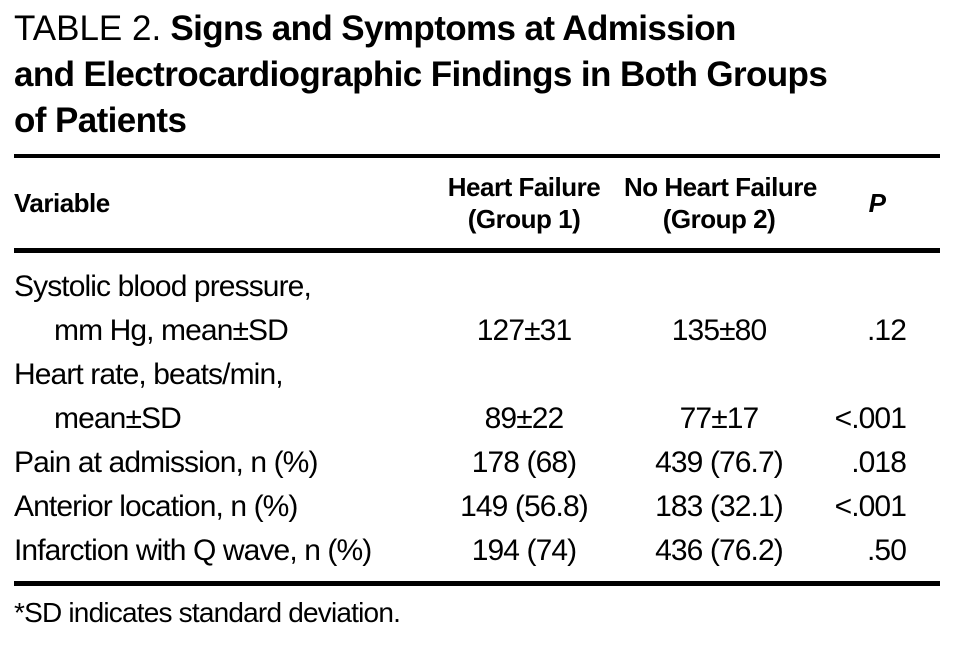 The height and width of the screenshot is (648, 963). Describe the element at coordinates (720, 187) in the screenshot. I see `group2-header-line-1: No Heart Failure` at that location.